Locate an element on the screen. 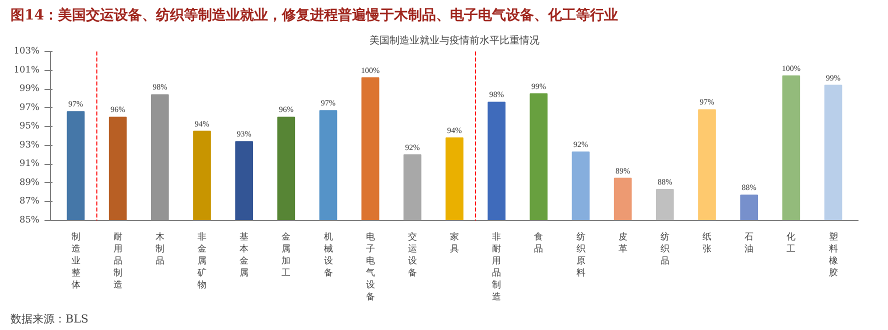  x-tick-label: 电子电气设备 is located at coordinates (370, 267).